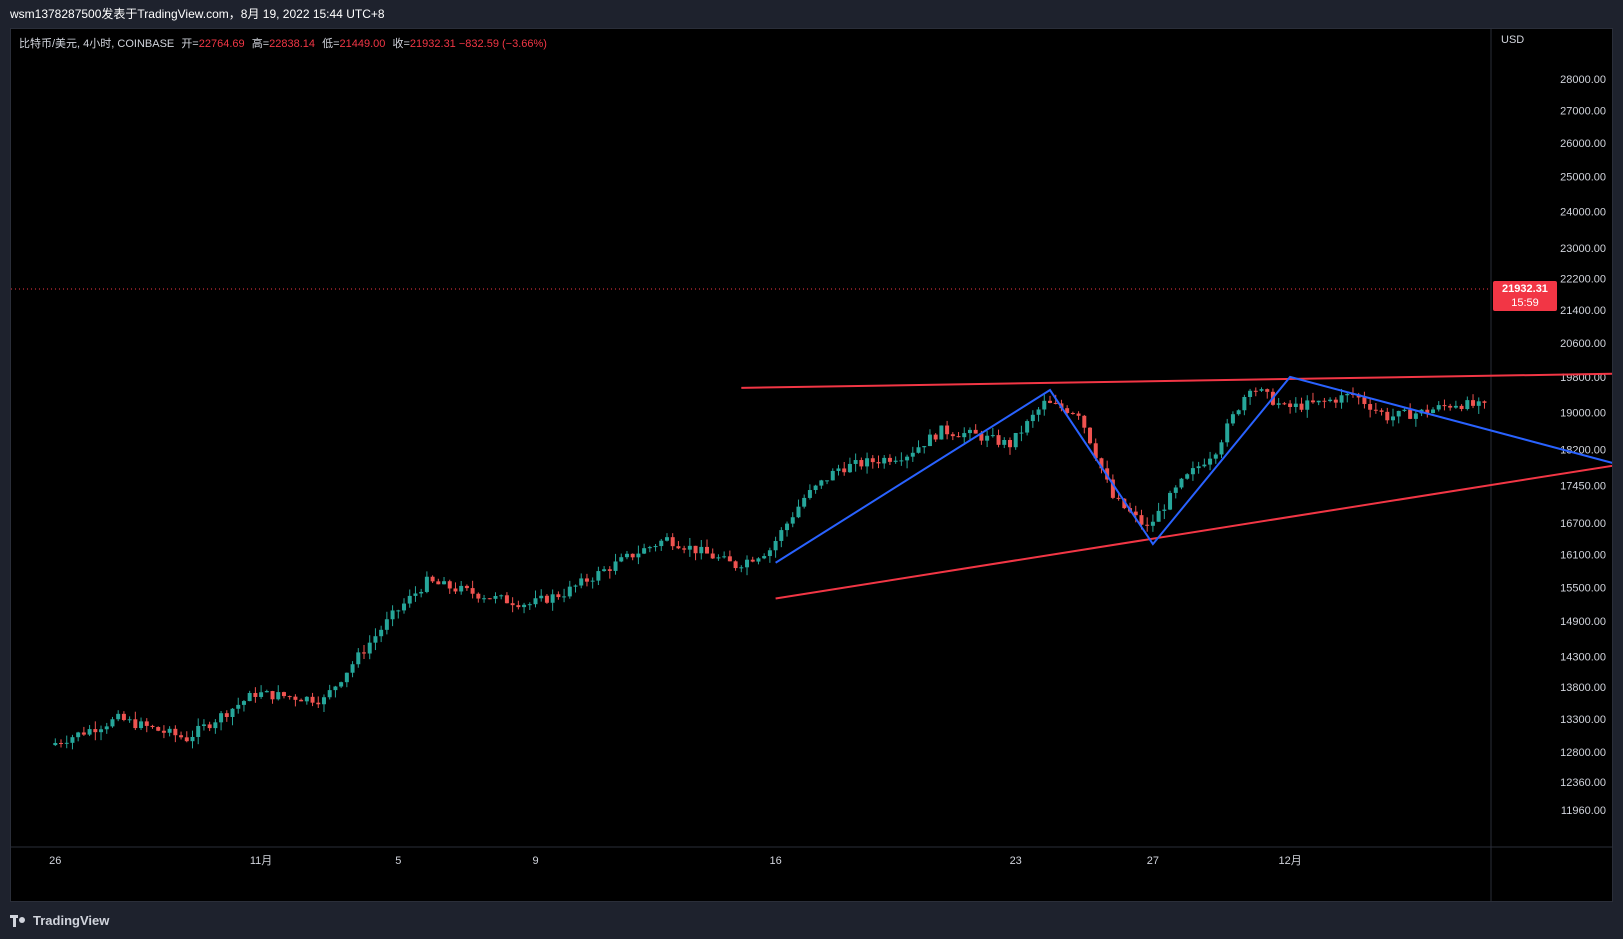  What do you see at coordinates (19, 920) in the screenshot?
I see `tradingview-logo-icon` at bounding box center [19, 920].